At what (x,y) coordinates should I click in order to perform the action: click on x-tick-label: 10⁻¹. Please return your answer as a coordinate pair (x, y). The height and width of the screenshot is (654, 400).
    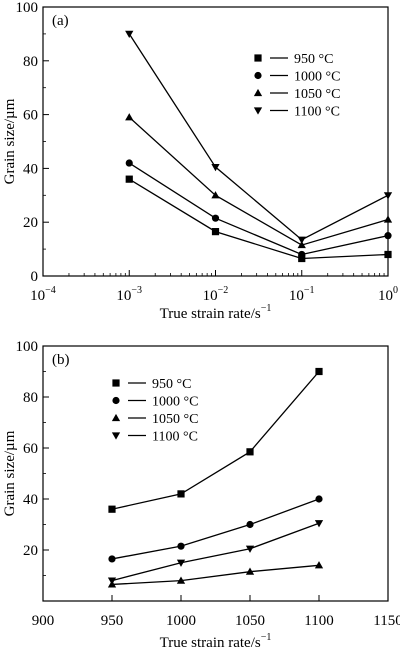
    Looking at the image, I should click on (302, 294).